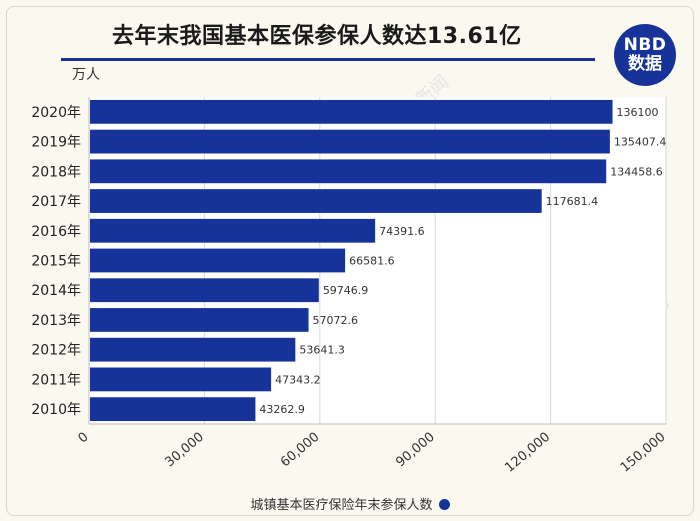  What do you see at coordinates (84, 438) in the screenshot?
I see `x-tick-label: 0` at bounding box center [84, 438].